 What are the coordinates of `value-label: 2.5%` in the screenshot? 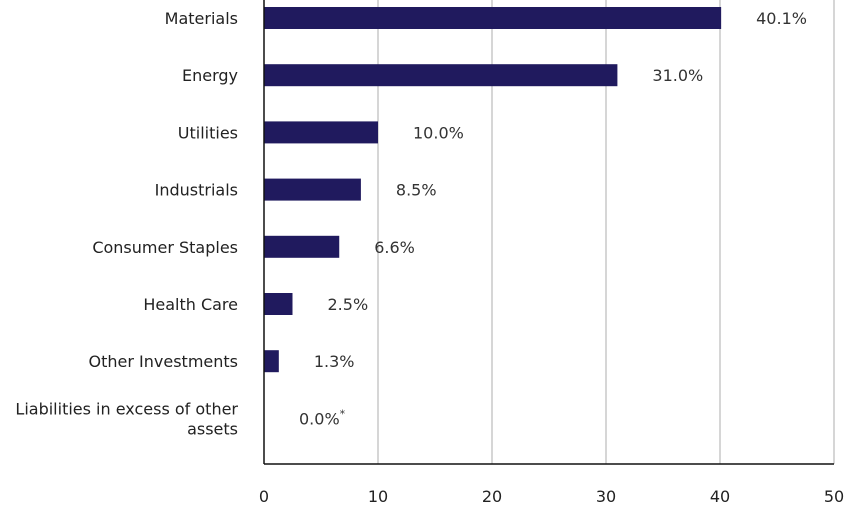 It's located at (348, 304).